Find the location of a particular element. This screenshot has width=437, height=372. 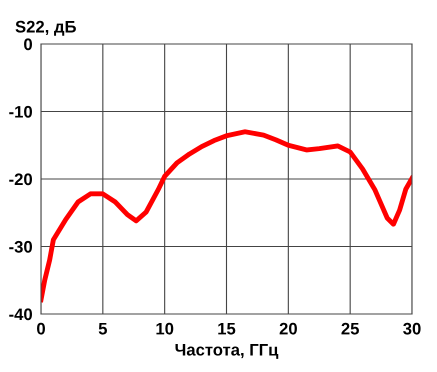

x-tick-label: 5 is located at coordinates (103, 328).